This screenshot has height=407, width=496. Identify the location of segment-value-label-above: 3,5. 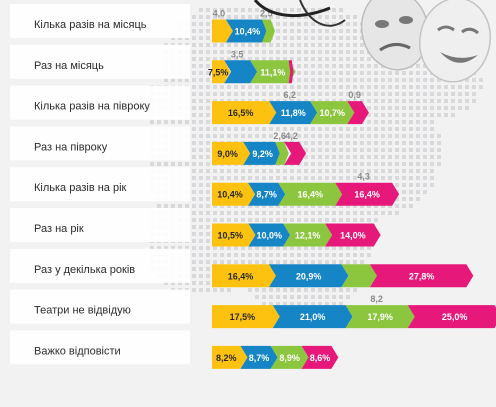
(237, 54).